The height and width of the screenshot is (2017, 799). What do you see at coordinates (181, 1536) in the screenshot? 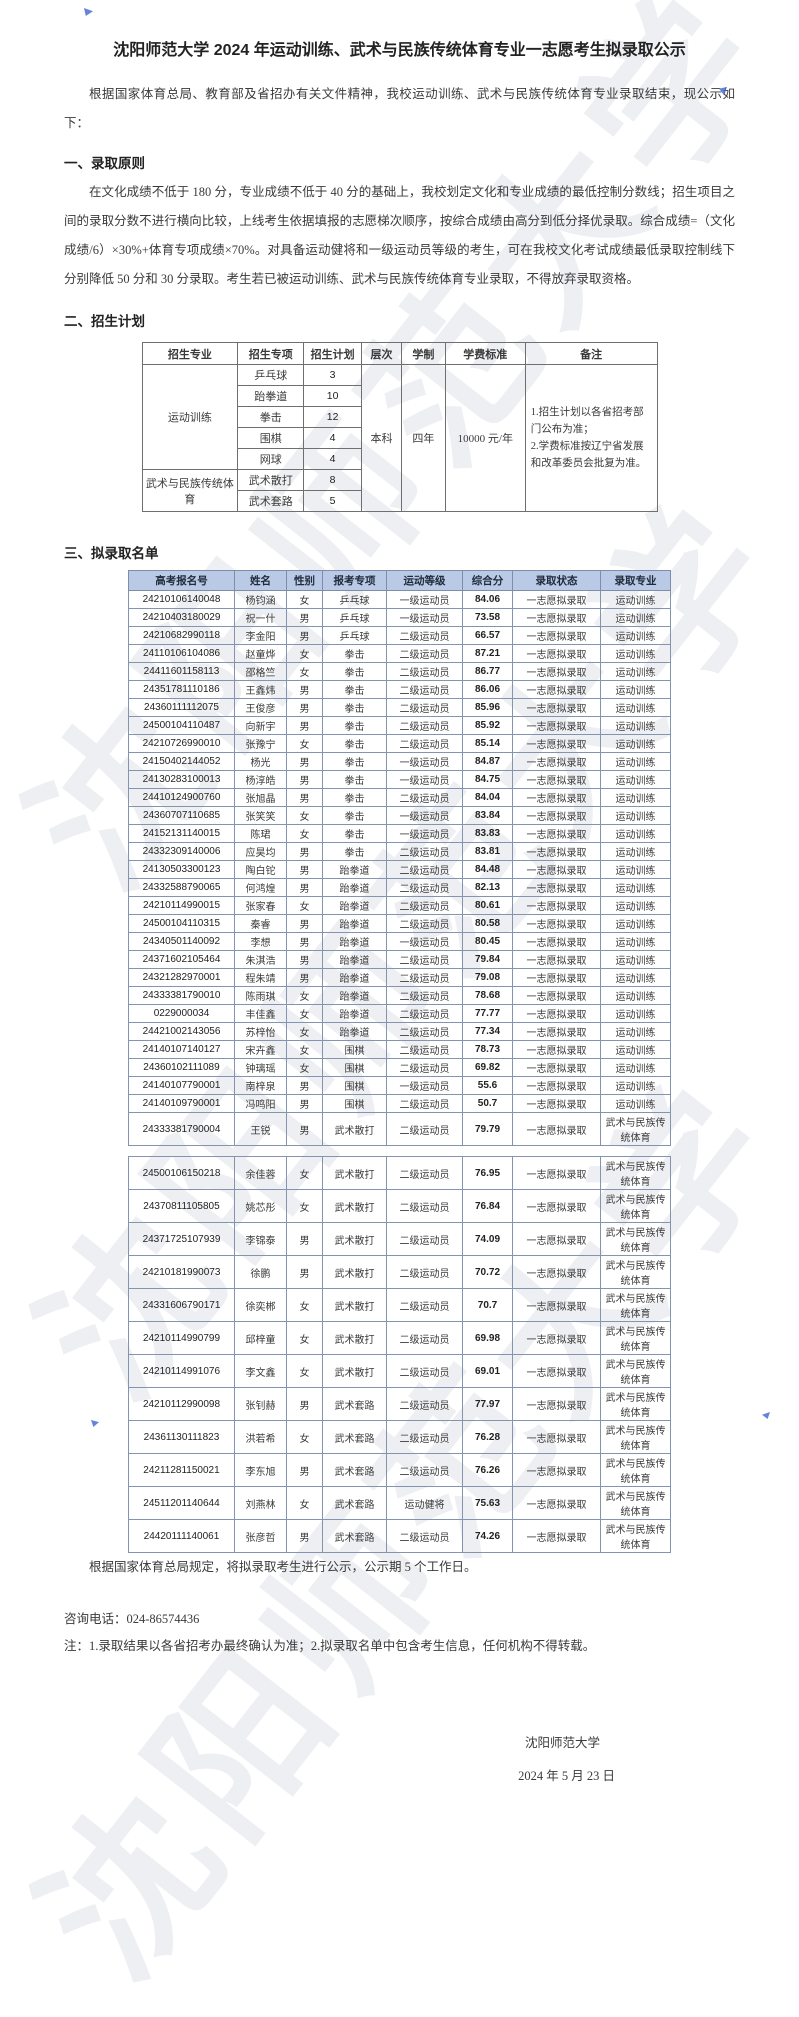
I see `cell: 24420111140061` at bounding box center [181, 1536].